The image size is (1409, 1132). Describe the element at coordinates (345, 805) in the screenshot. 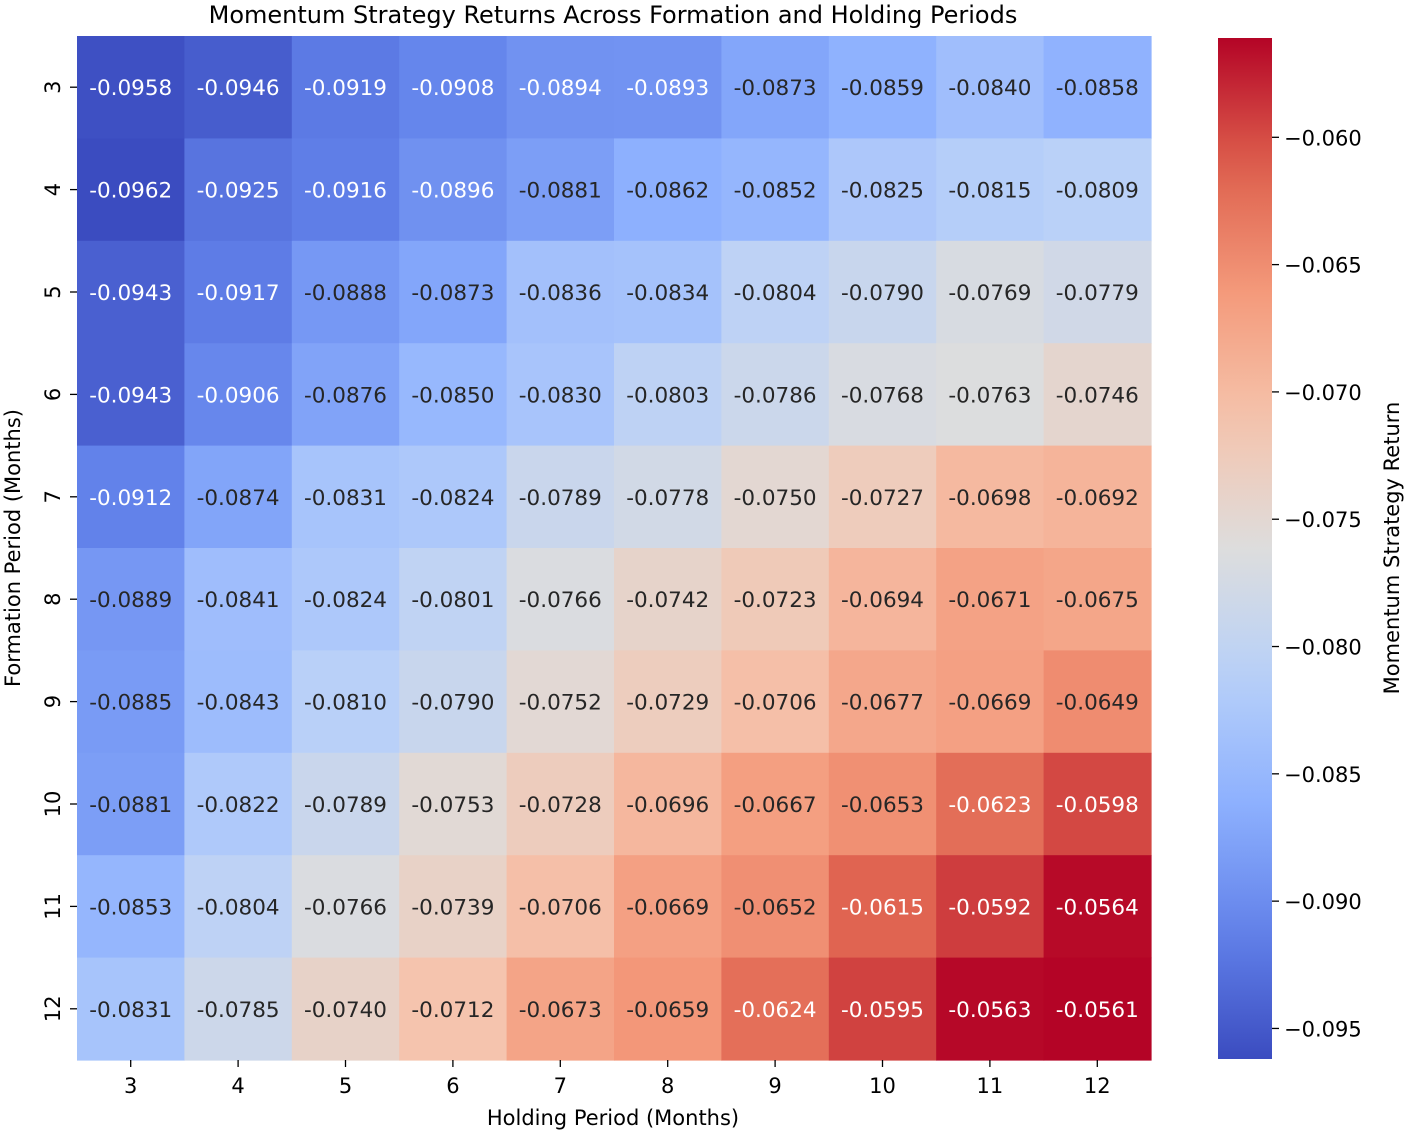

I see `cell-value-label: -0.0789` at that location.